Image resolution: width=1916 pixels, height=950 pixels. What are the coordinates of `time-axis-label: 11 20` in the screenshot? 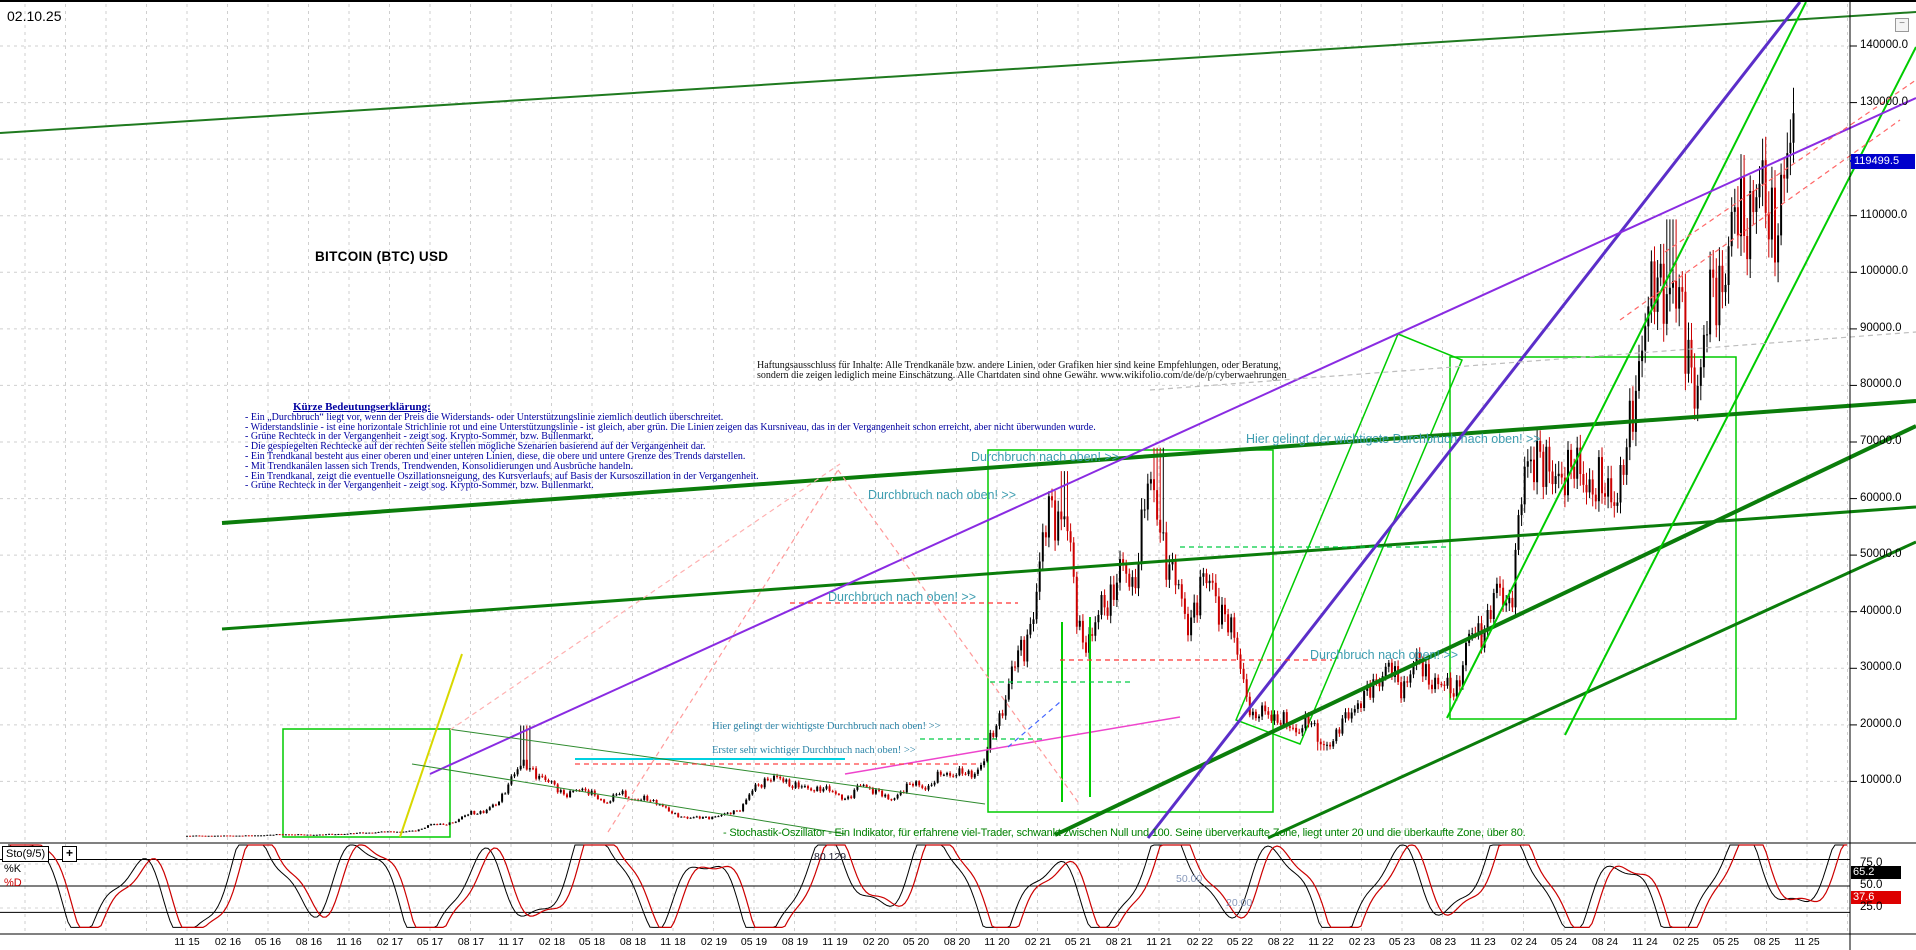 It's located at (997, 942).